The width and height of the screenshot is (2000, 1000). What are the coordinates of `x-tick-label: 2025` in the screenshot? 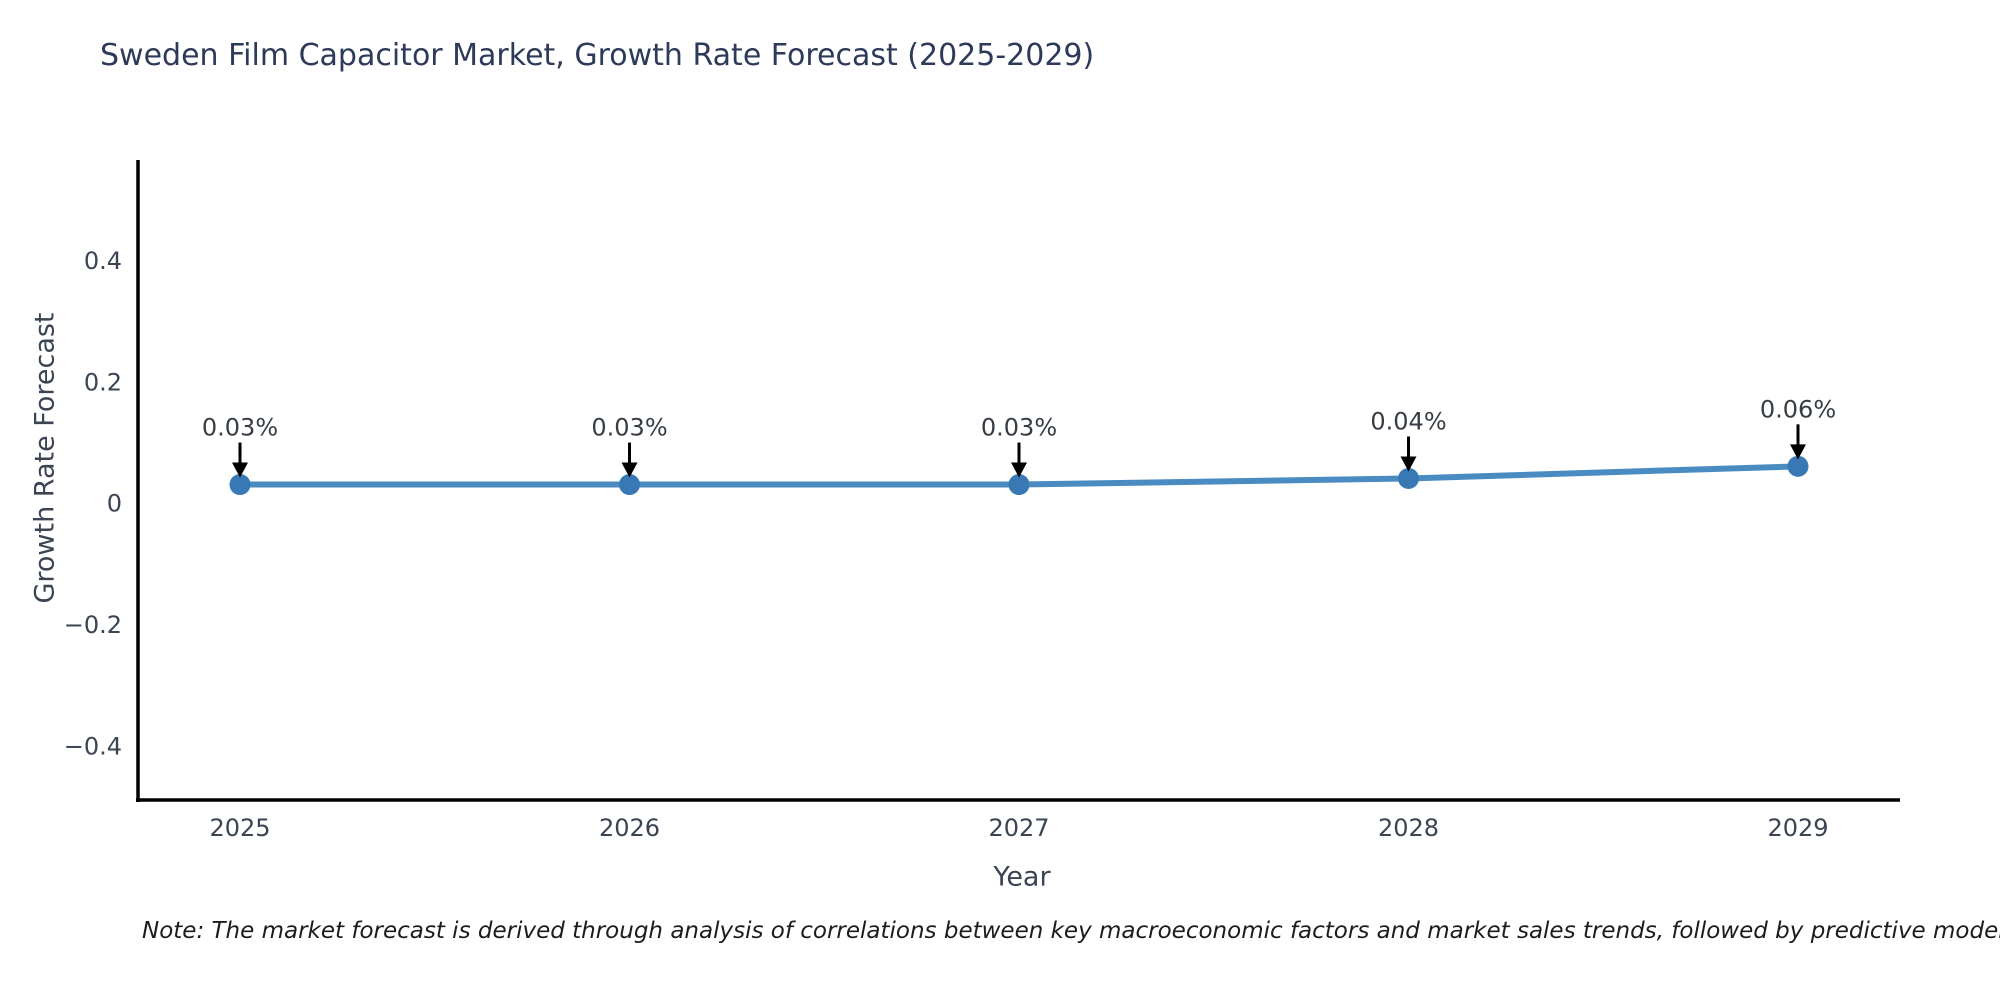 It's located at (239, 828).